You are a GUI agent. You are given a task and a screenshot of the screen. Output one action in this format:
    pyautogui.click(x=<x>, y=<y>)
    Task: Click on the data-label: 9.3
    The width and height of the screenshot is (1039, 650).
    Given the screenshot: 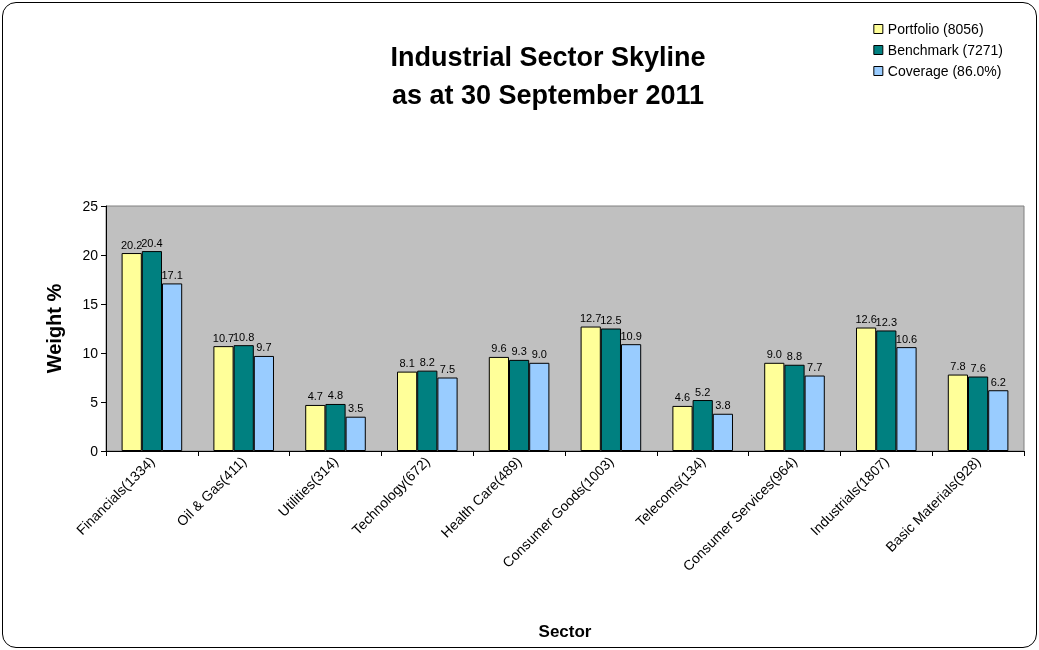 What is the action you would take?
    pyautogui.click(x=519, y=351)
    